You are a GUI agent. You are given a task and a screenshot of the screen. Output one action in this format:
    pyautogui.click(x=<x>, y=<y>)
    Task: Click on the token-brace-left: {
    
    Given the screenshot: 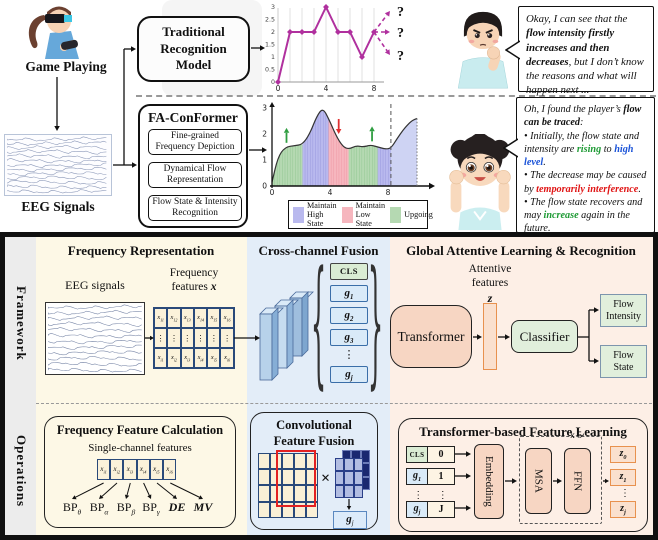 What is the action you would take?
    pyautogui.click(x=319, y=325)
    